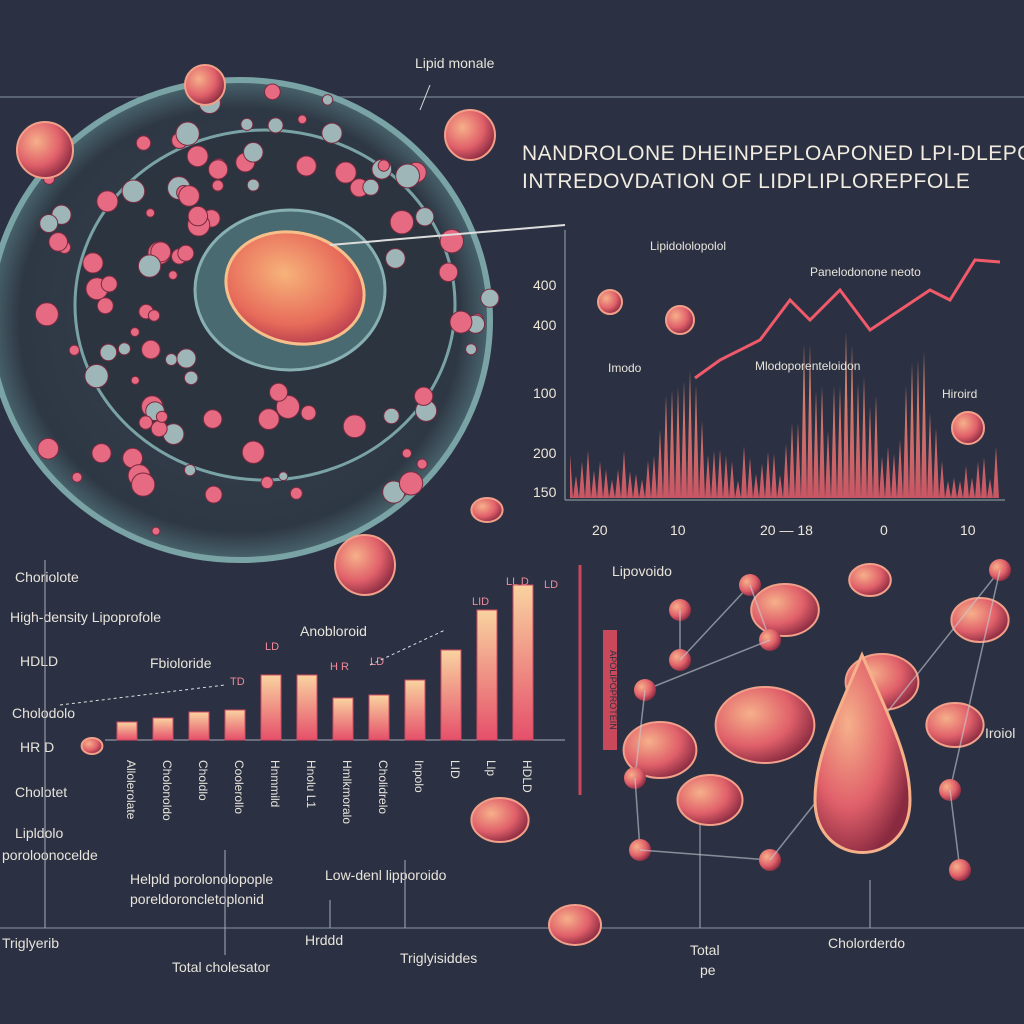 This screenshot has height=1024, width=1024. I want to click on x-label: Inpolo, so click(419, 776).